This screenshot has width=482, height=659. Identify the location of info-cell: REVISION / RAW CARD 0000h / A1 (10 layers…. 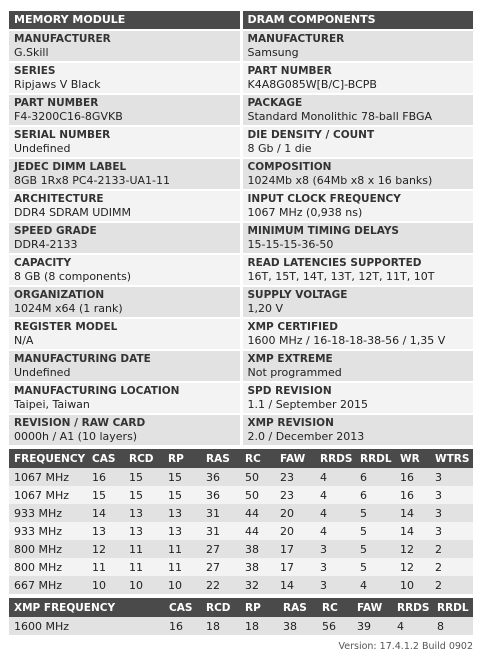
(124, 430).